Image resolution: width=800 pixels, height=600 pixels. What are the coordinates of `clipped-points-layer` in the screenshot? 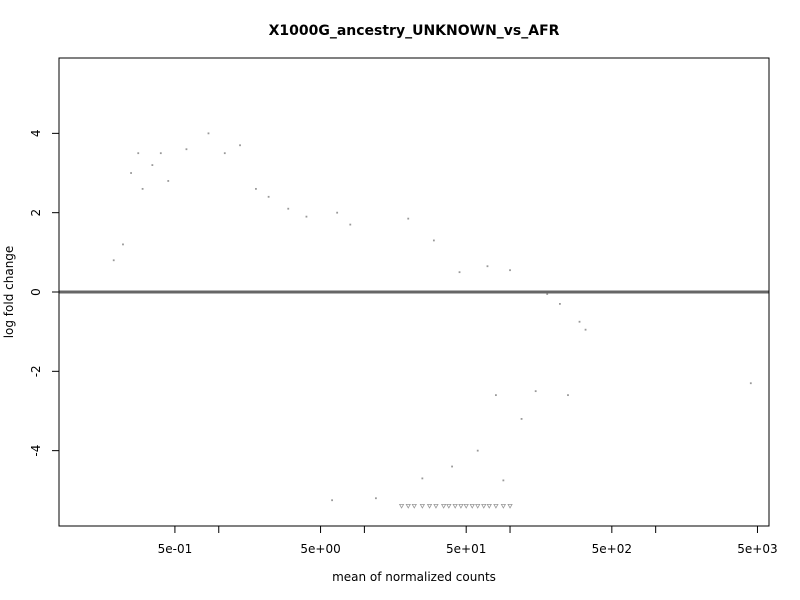 It's located at (455, 506).